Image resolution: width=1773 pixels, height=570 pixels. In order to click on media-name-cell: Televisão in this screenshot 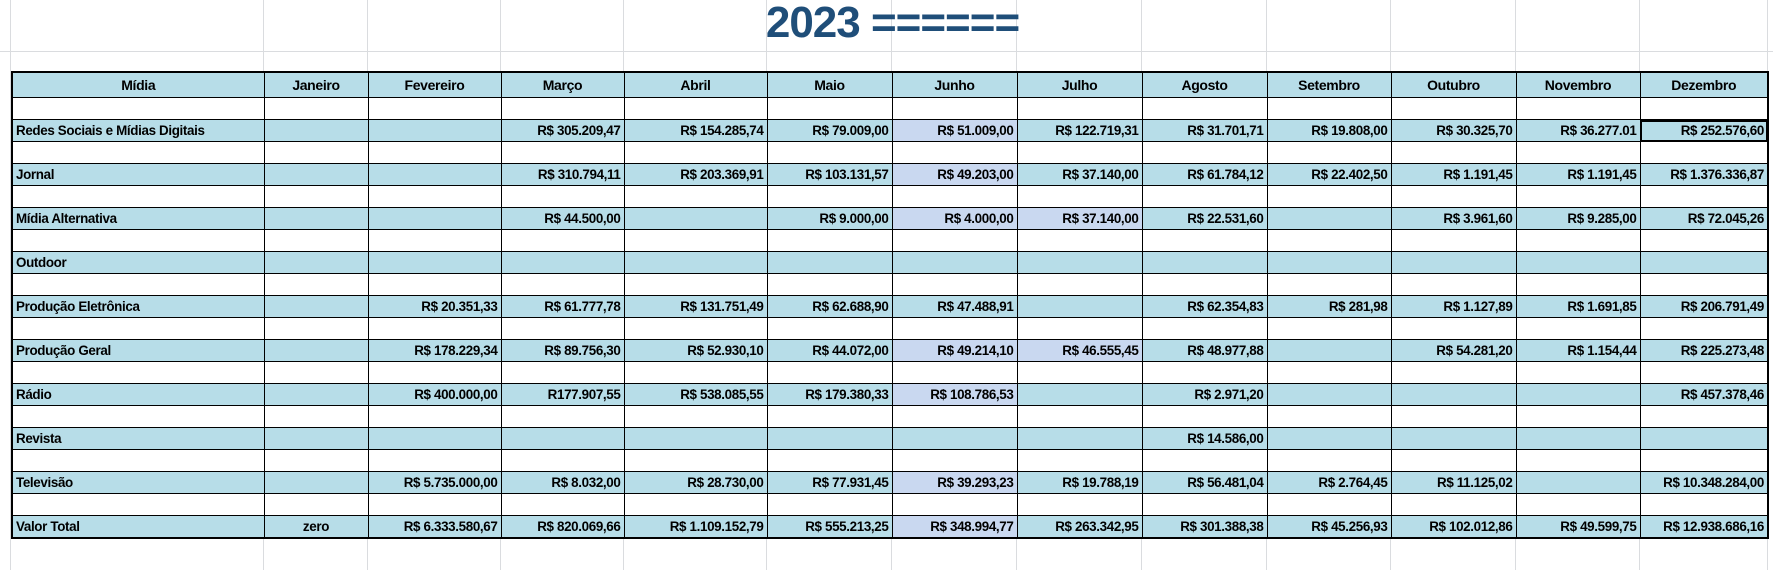, I will do `click(138, 482)`.